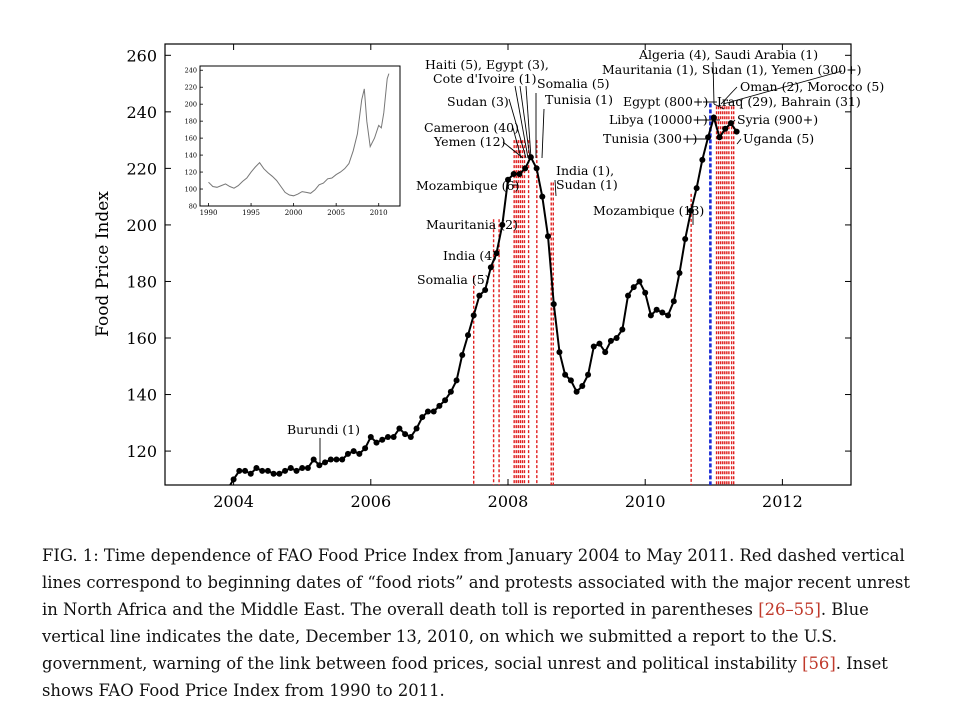 Image resolution: width=960 pixels, height=720 pixels. What do you see at coordinates (728, 54) in the screenshot?
I see `annotation-algeria-saudi: Algeria (4), Saudi Arabia (1)` at bounding box center [728, 54].